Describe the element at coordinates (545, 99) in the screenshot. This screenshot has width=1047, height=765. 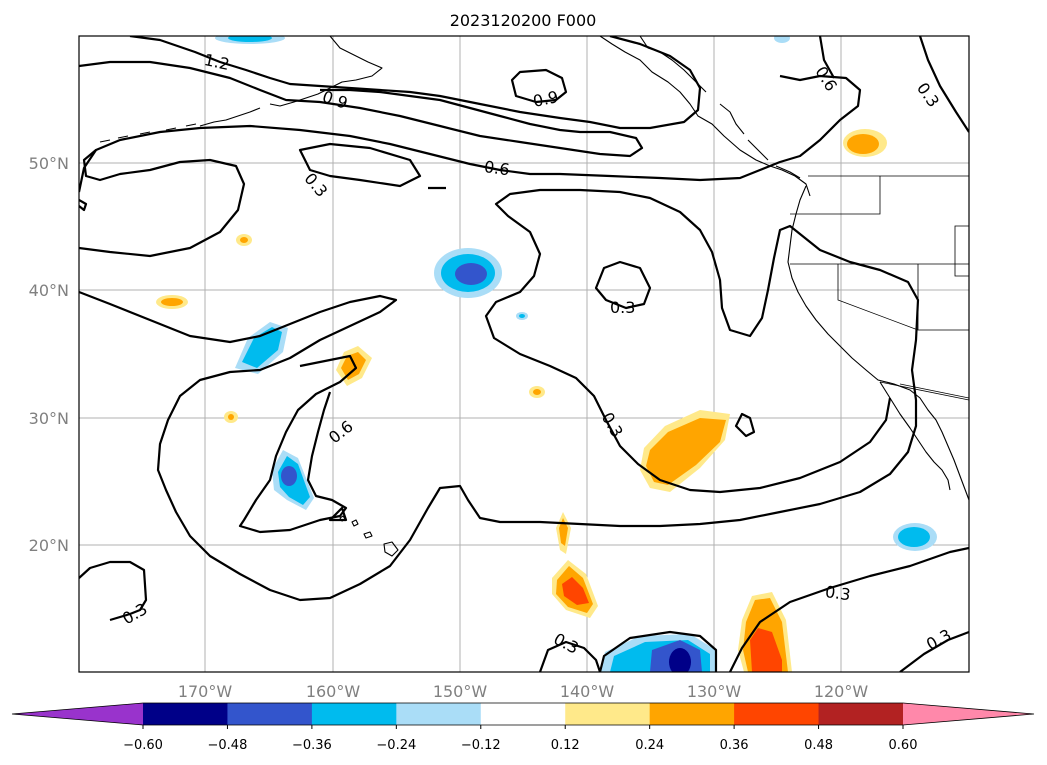
I see `contour-label-0p9-b: 0.9` at that location.